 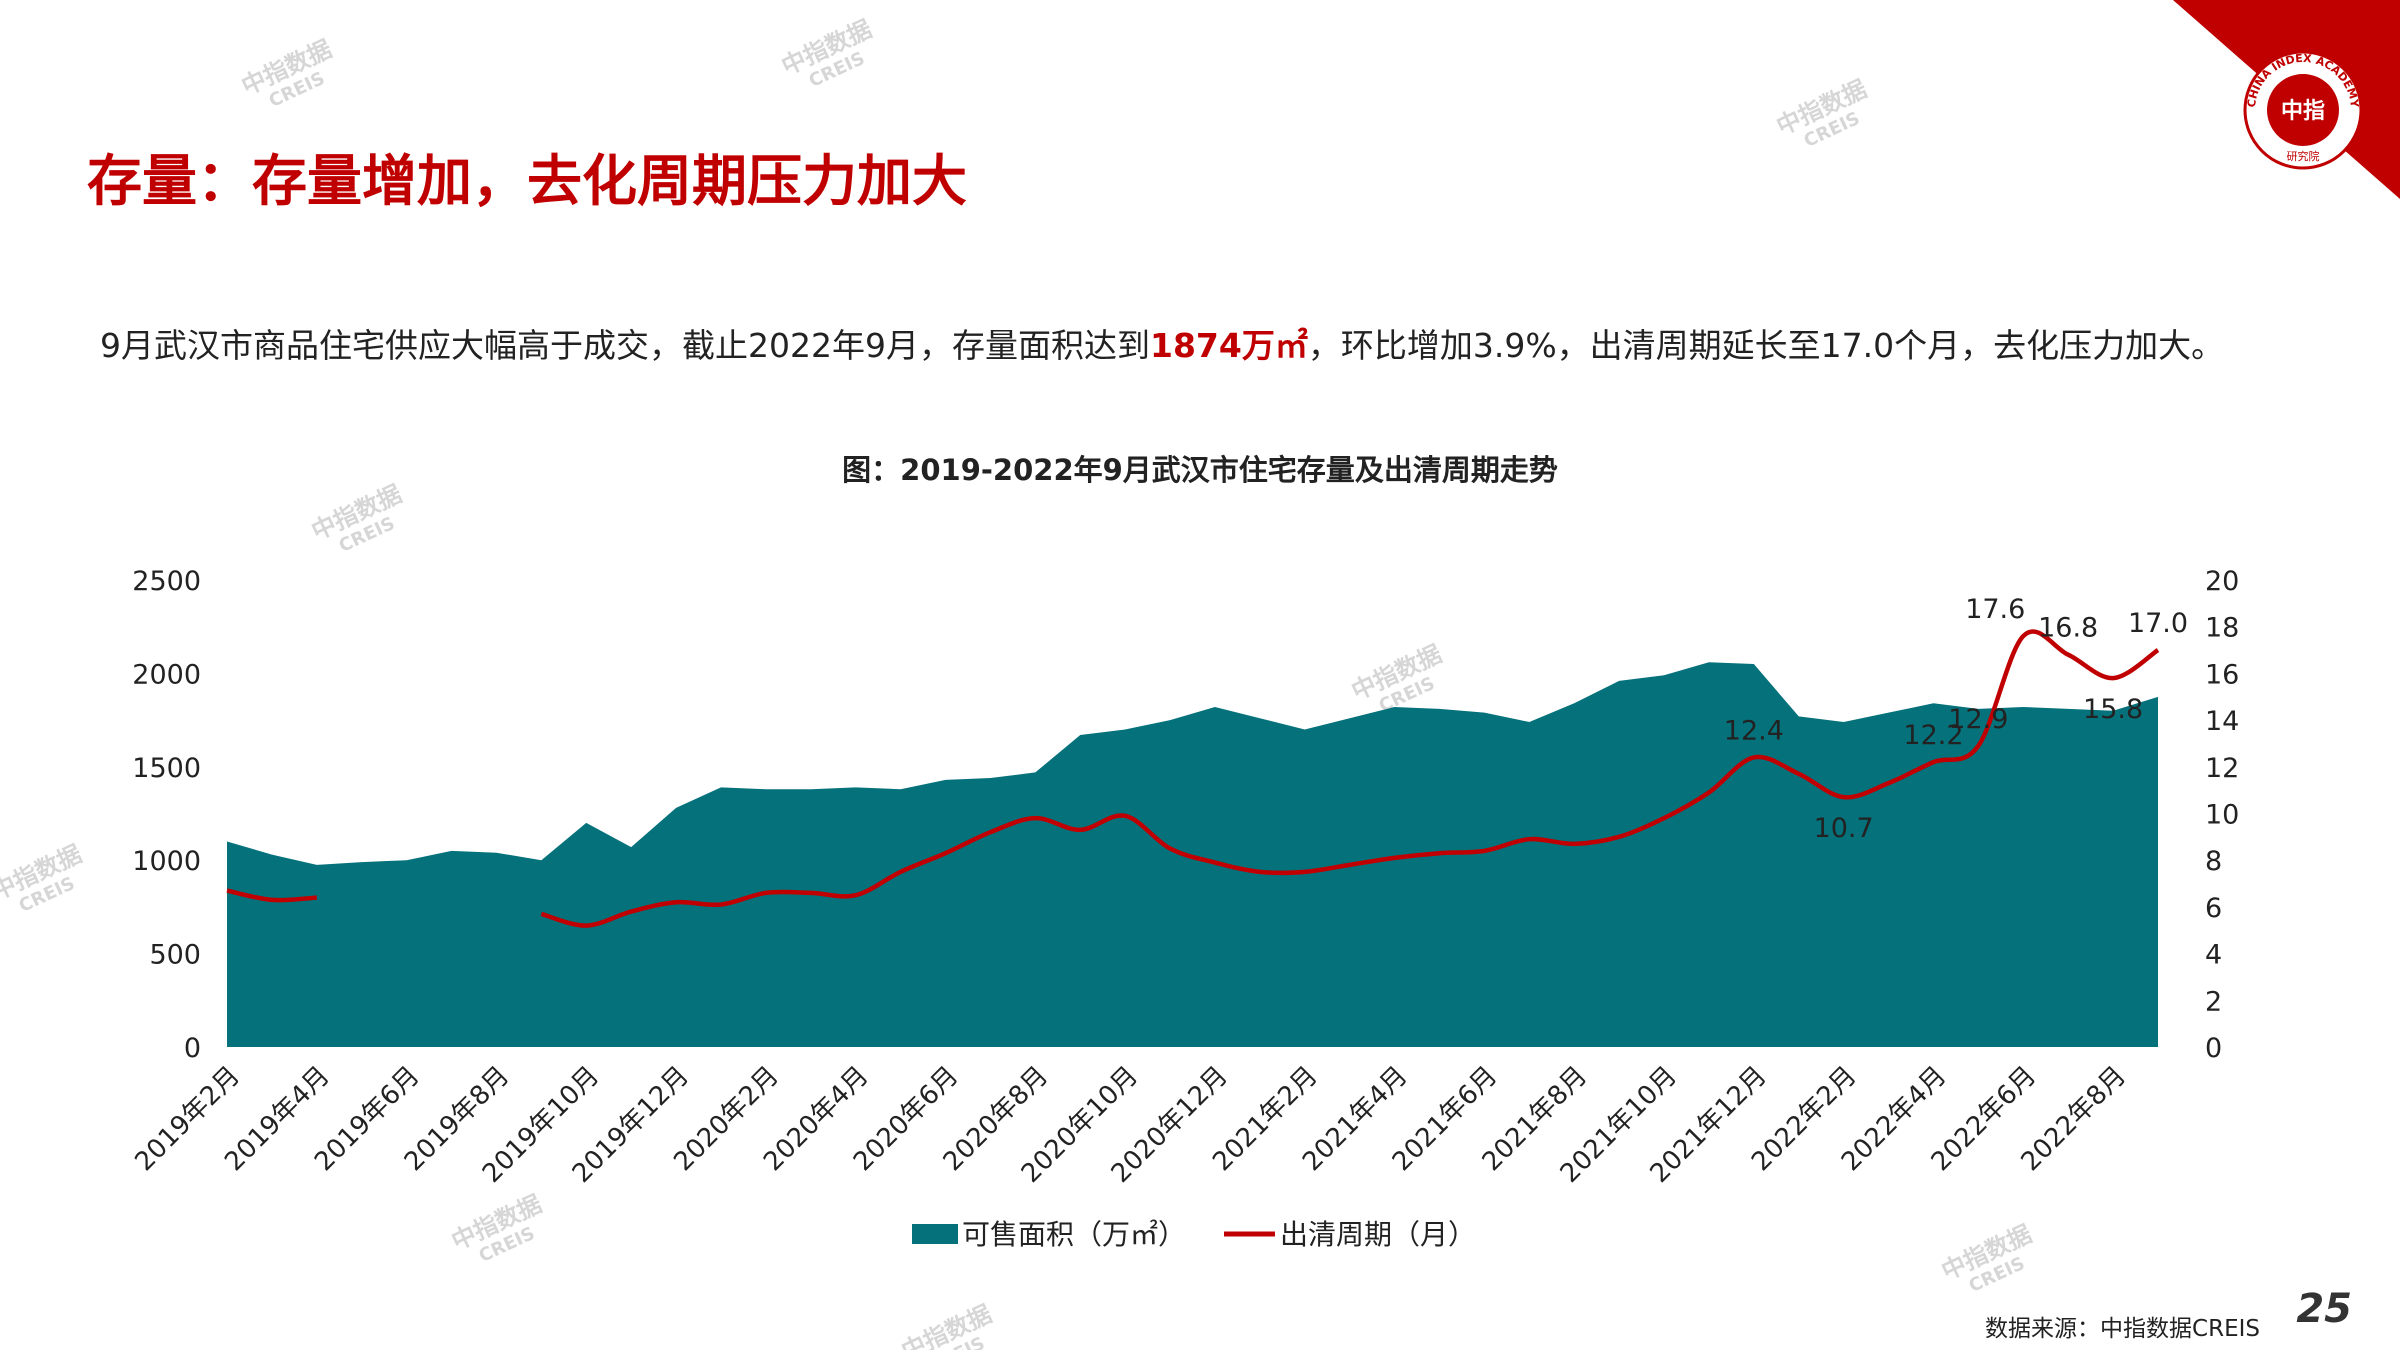 What do you see at coordinates (527, 181) in the screenshot?
I see `slide-title: 存量：存量增加，去化周期压力加大` at bounding box center [527, 181].